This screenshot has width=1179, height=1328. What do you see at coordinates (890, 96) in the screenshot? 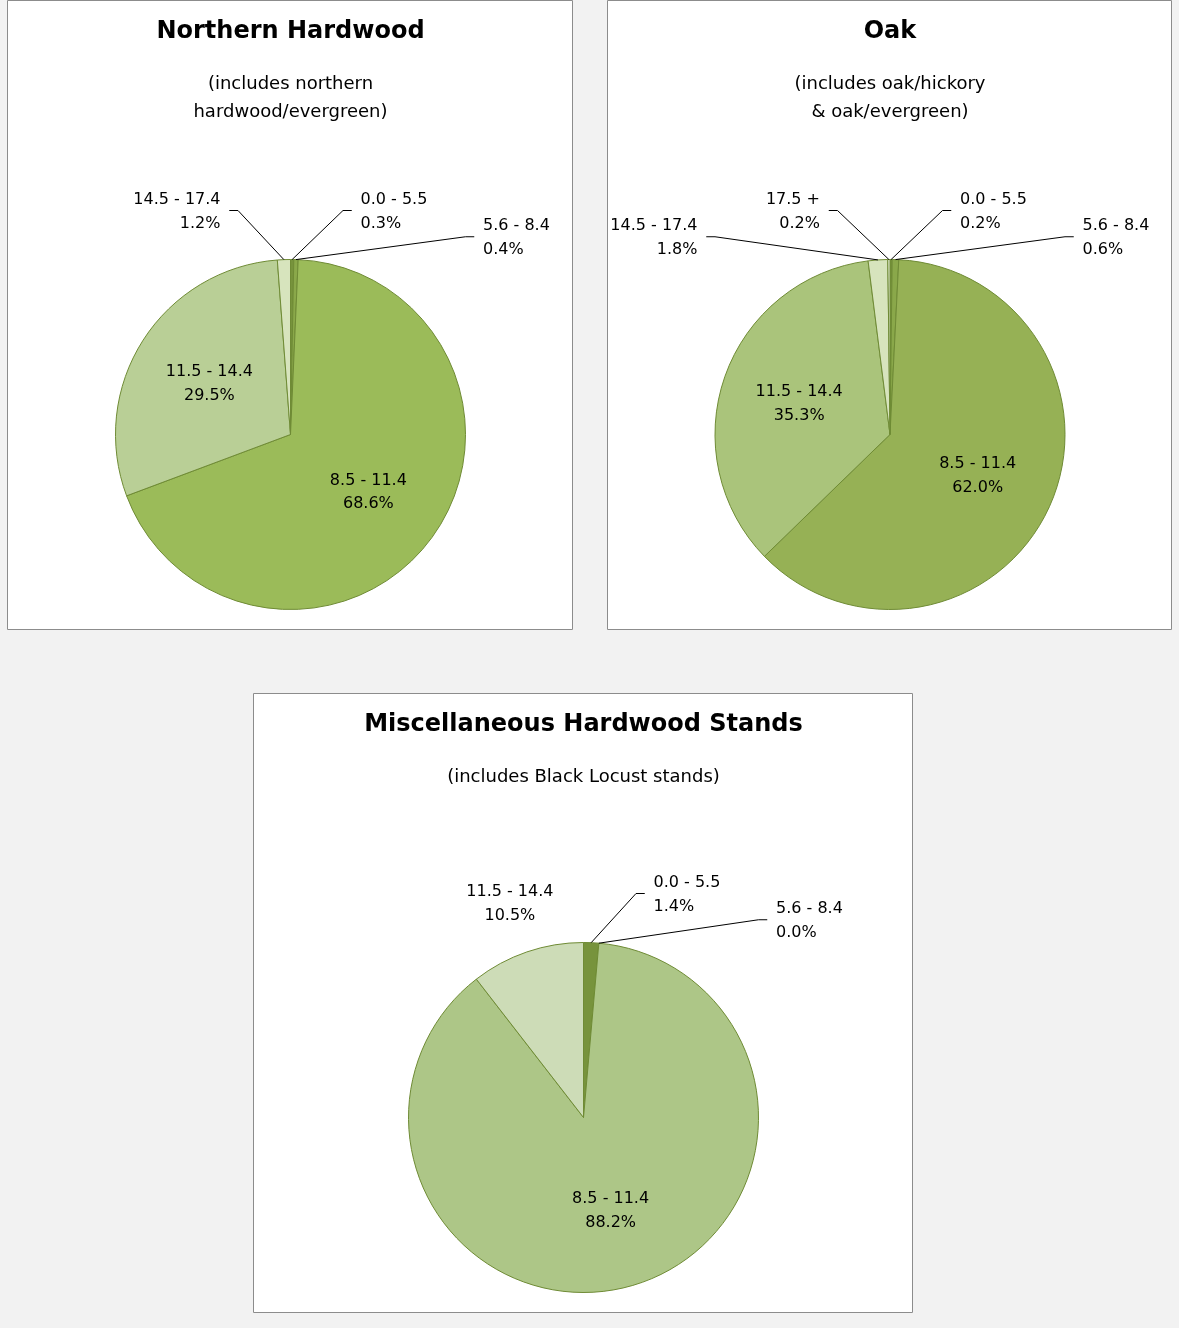
I see `chart-subtitle: (includes oak/hickory & oak/evergreen)` at bounding box center [890, 96].